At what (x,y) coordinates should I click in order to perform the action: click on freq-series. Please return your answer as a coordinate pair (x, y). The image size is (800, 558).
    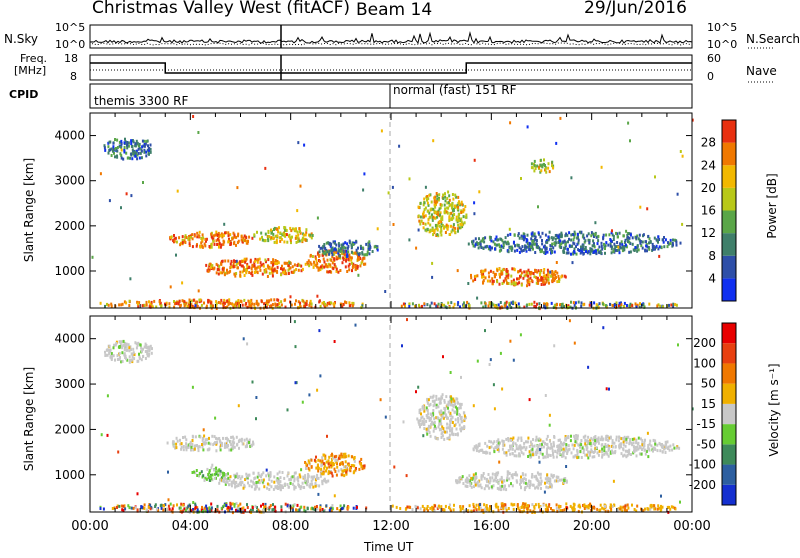
    Looking at the image, I should click on (391, 68).